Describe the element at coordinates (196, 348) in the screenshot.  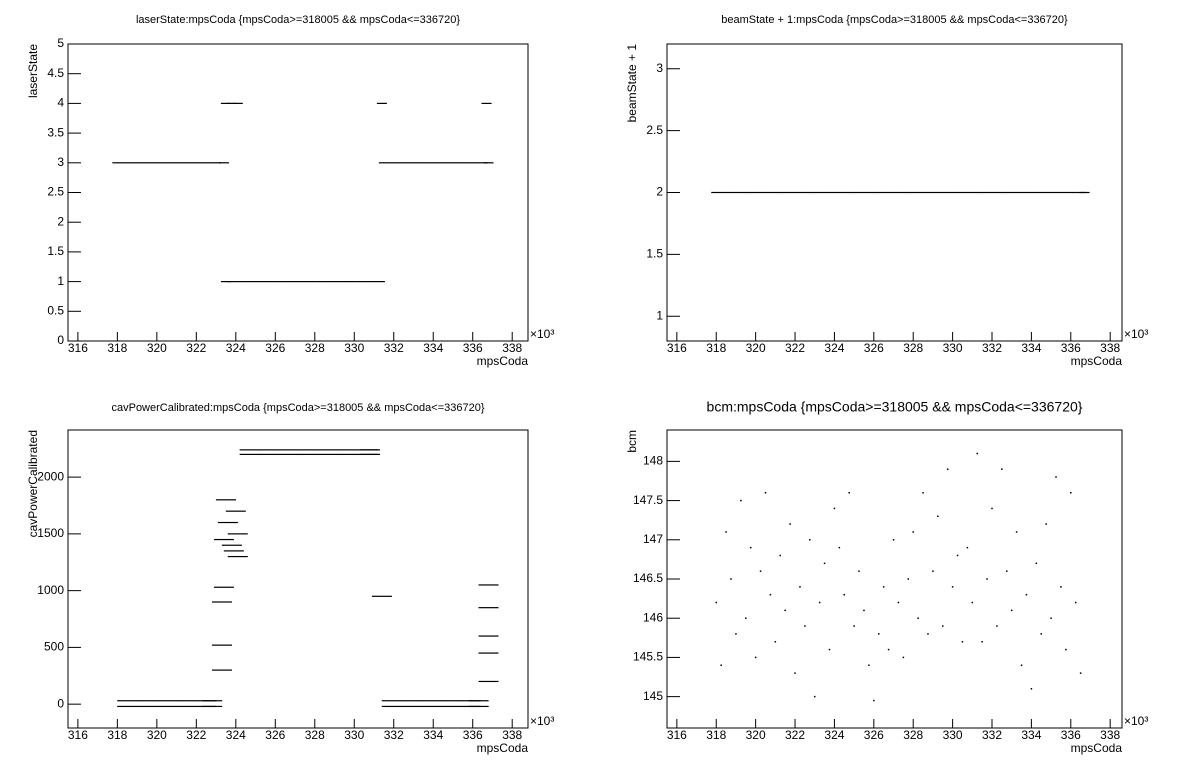
I see `x-tick-label: 322` at that location.